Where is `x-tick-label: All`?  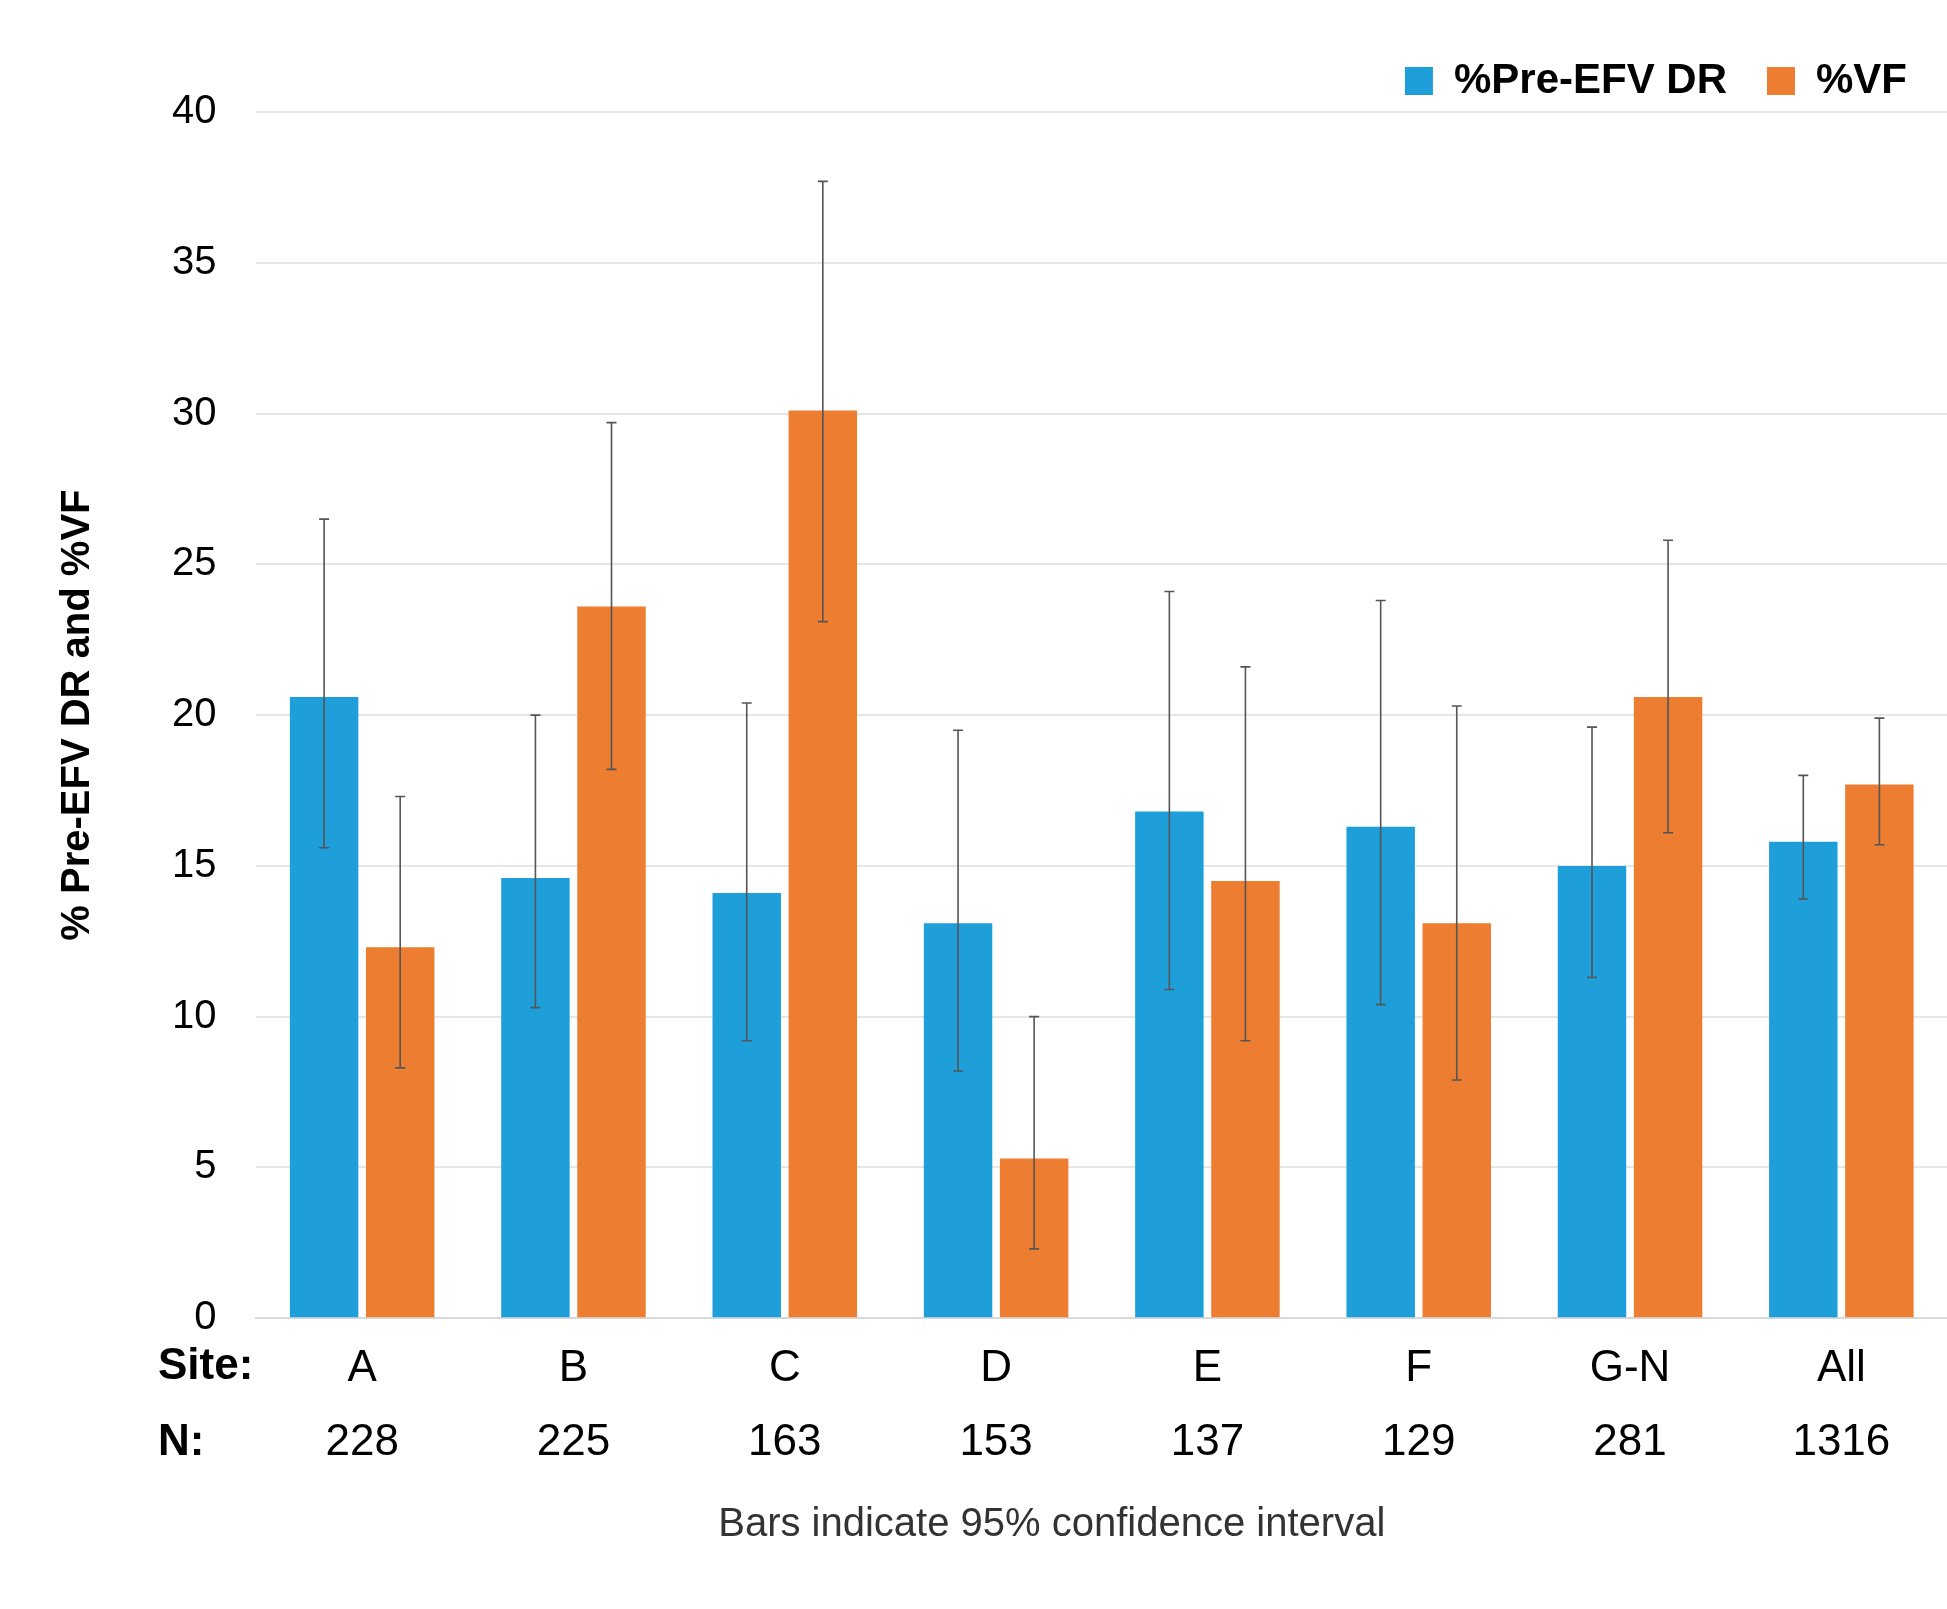
x-tick-label: All is located at coordinates (1841, 1365).